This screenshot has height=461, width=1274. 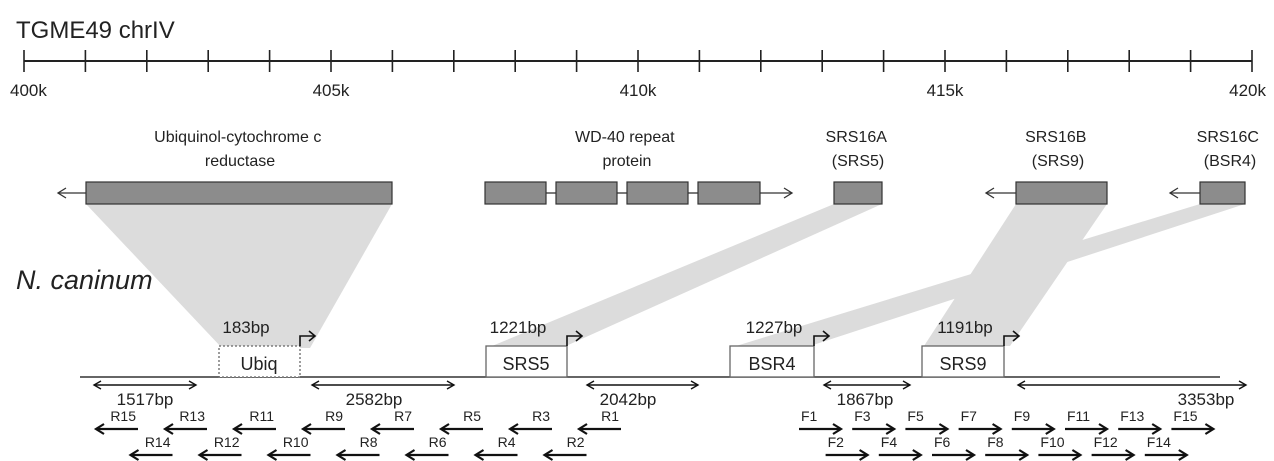 I want to click on gene-model-srs16a, so click(x=858, y=193).